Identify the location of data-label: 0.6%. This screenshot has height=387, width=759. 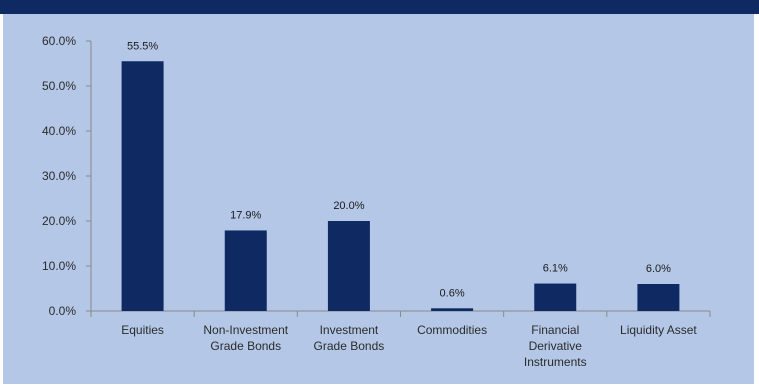
(452, 293).